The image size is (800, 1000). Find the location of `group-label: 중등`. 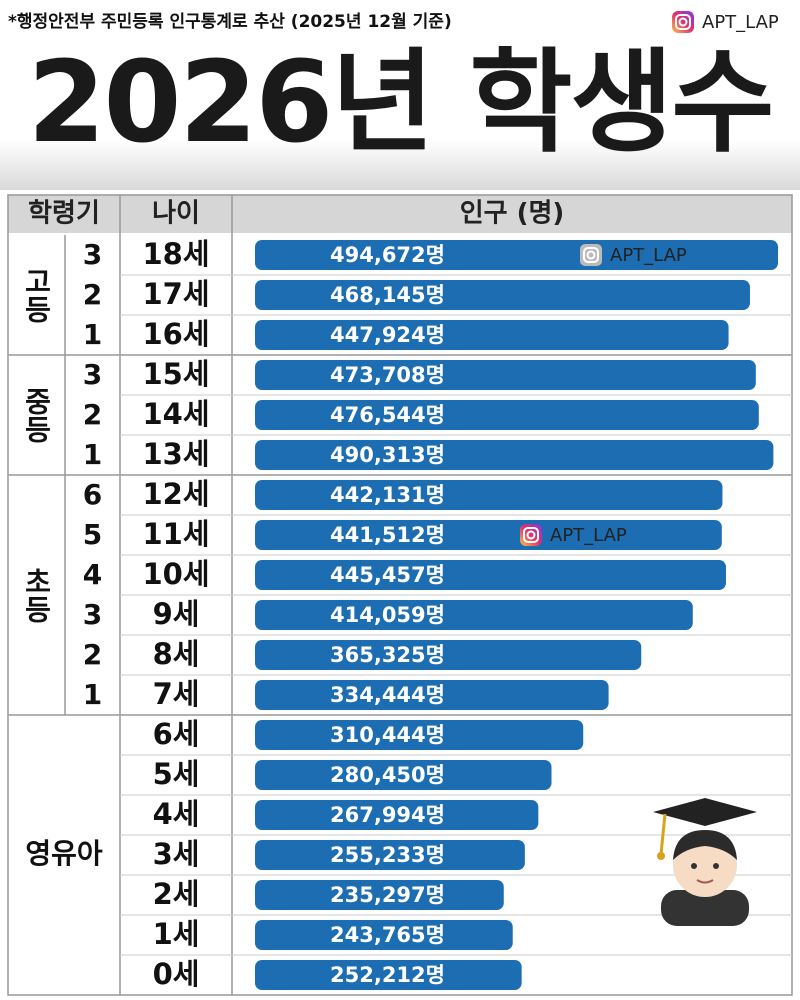

group-label: 중등 is located at coordinates (36, 415).